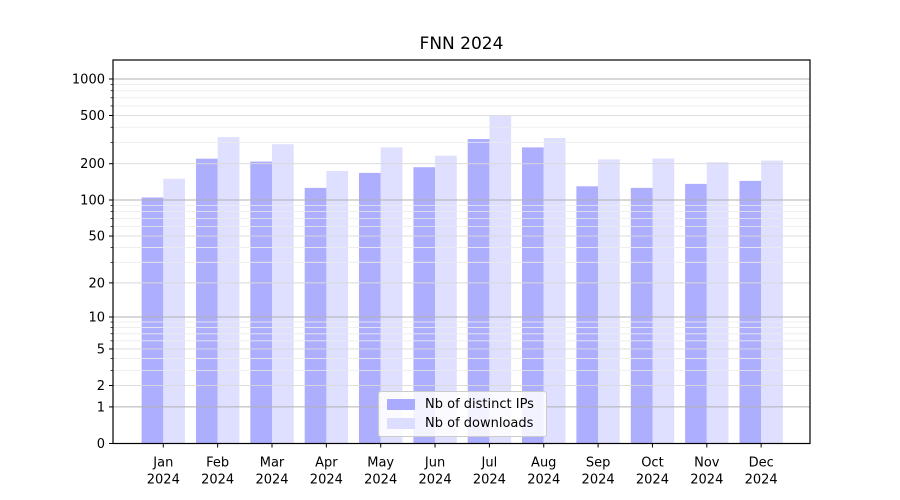 This screenshot has height=500, width=900. Describe the element at coordinates (598, 480) in the screenshot. I see `x-tick-year-sep: 2024` at that location.